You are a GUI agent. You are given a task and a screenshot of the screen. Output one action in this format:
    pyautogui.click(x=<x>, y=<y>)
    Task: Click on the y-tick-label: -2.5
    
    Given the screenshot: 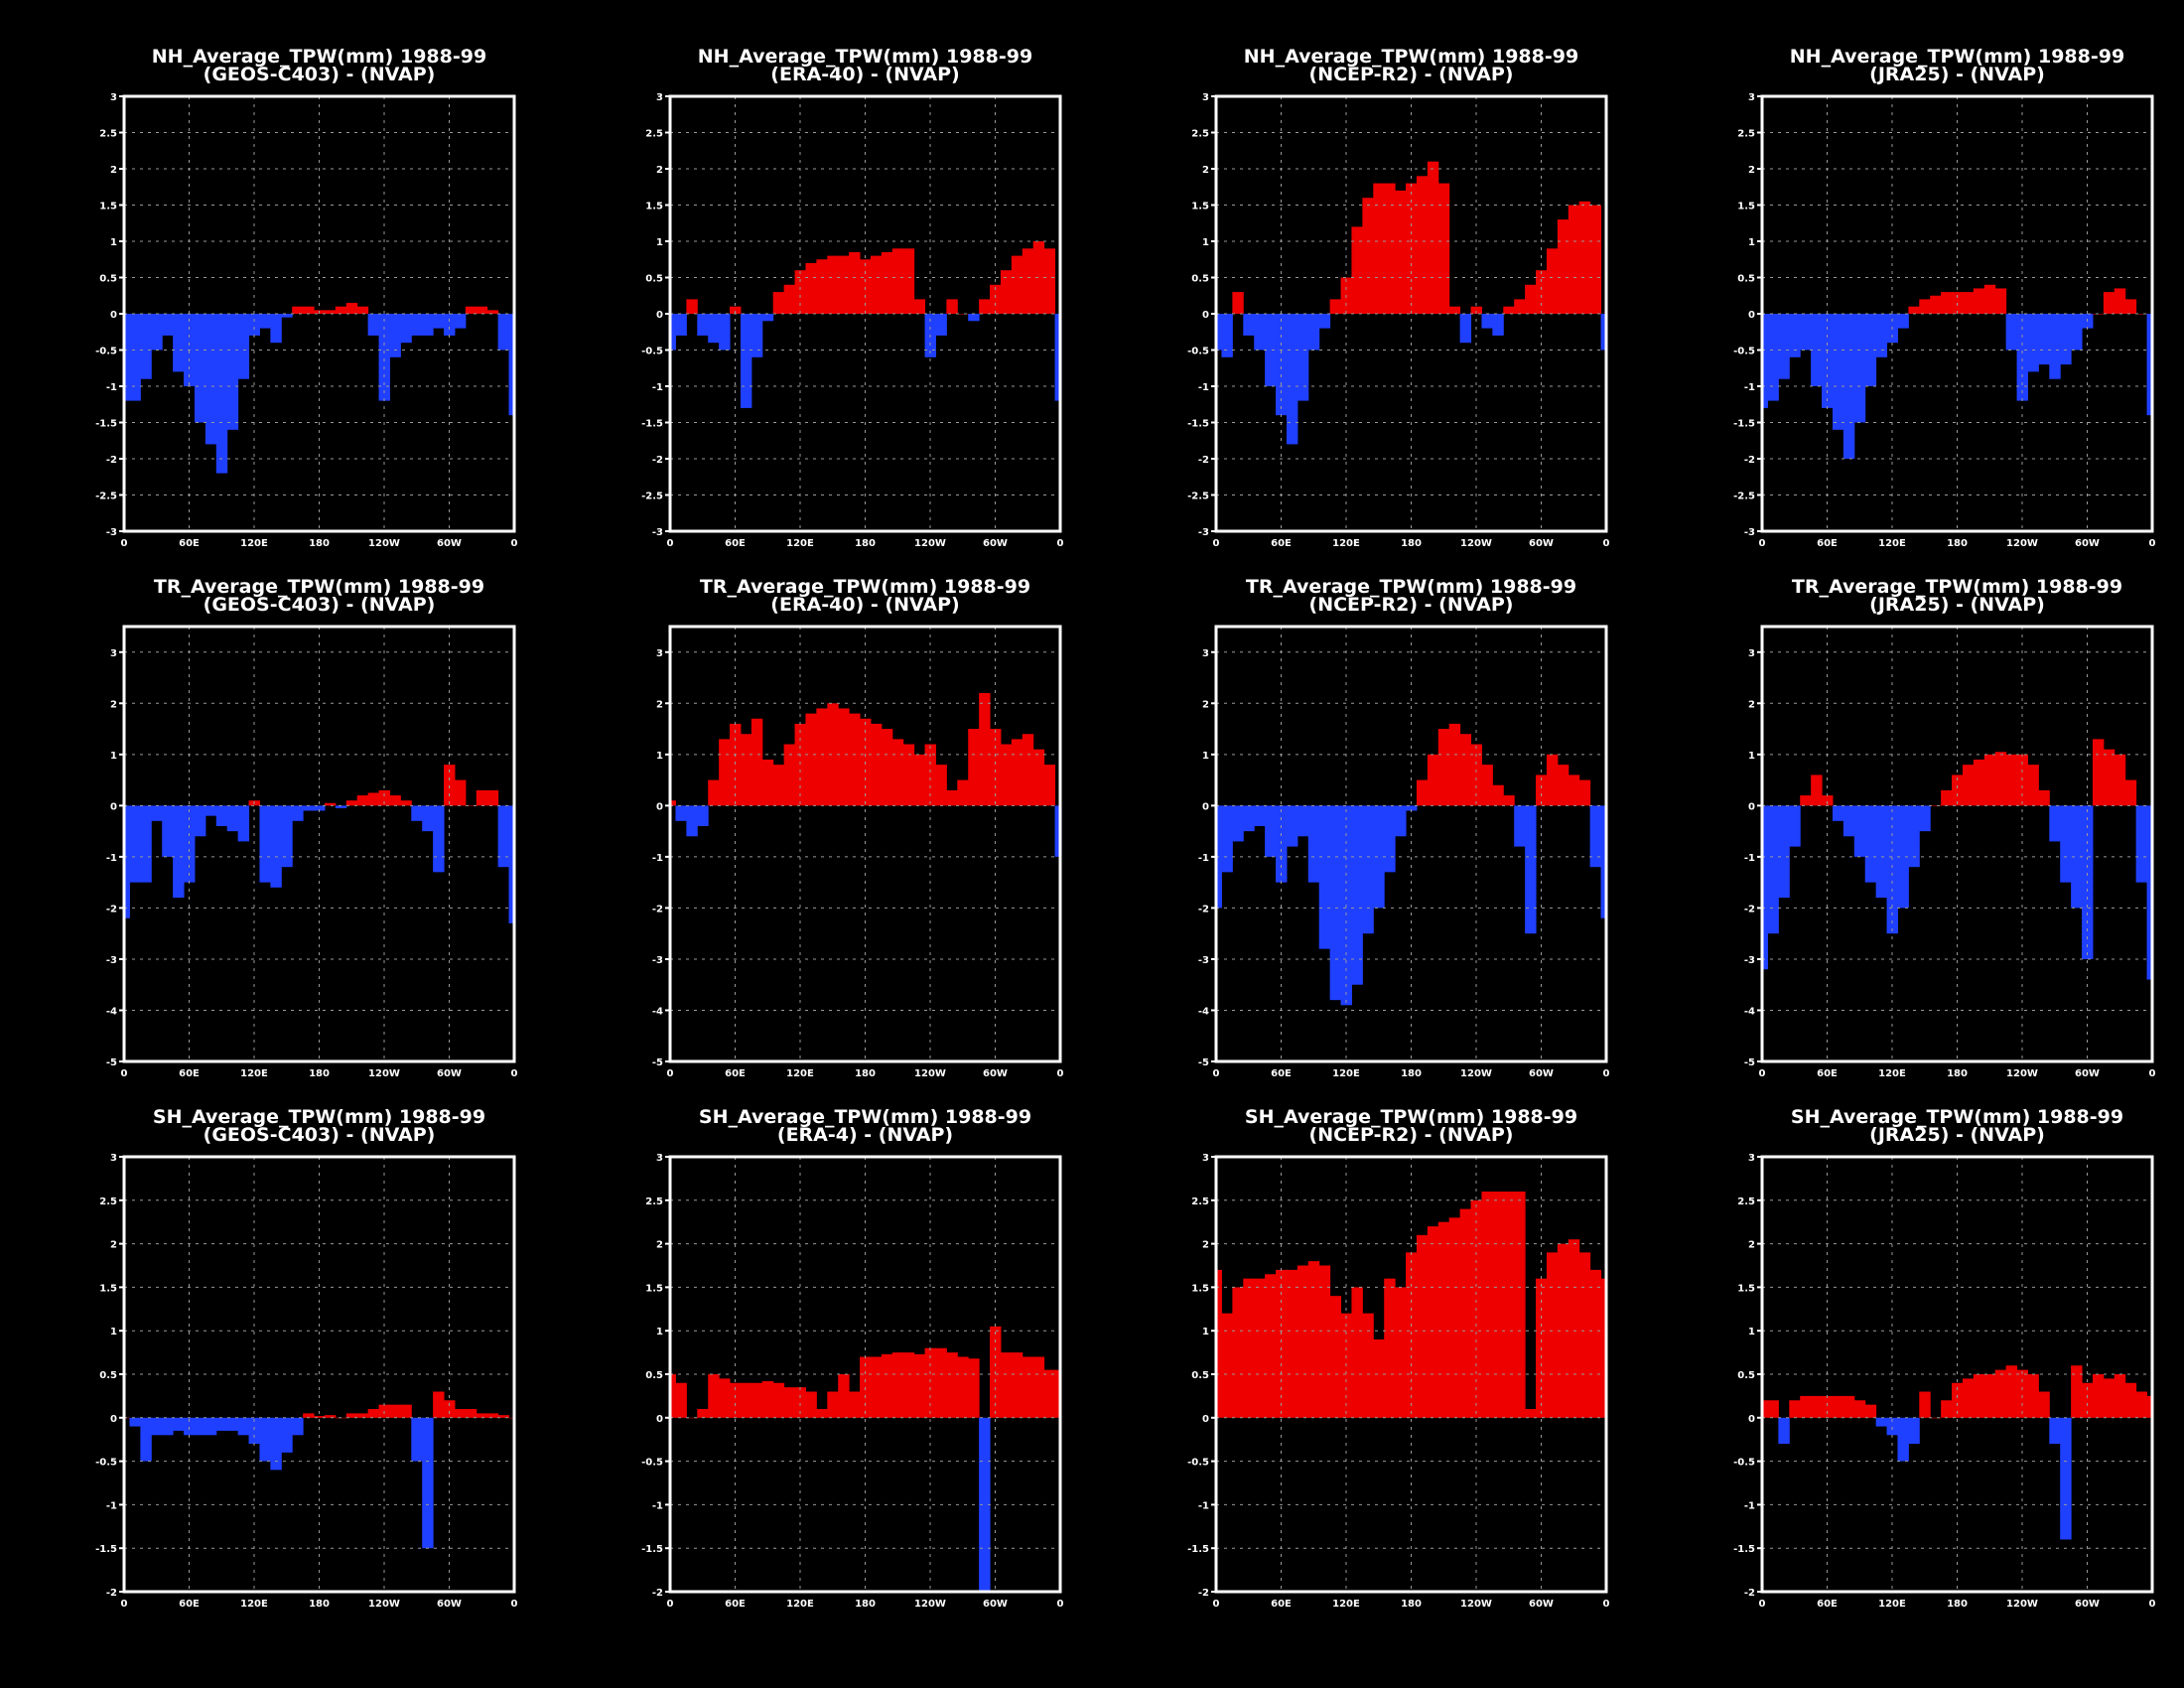 What is the action you would take?
    pyautogui.click(x=106, y=497)
    